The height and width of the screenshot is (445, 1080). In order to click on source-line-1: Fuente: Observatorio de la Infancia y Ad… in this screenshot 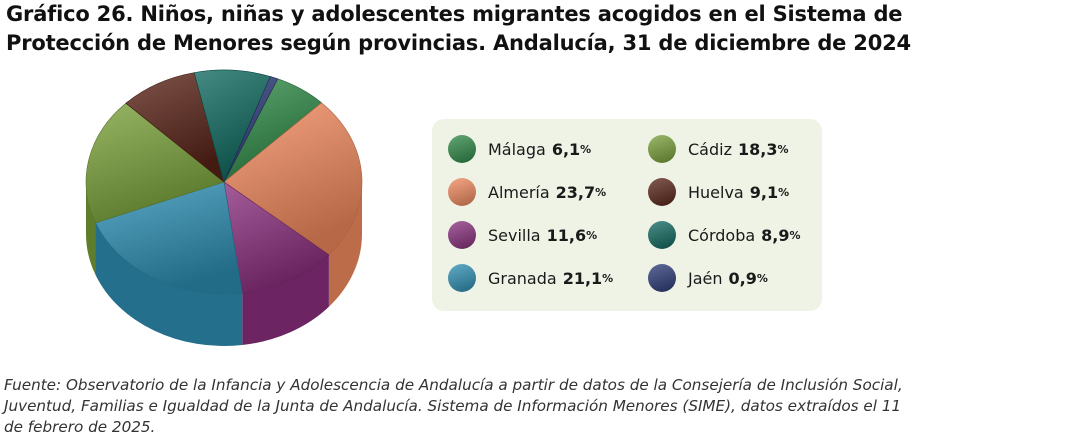, I will do `click(453, 385)`.